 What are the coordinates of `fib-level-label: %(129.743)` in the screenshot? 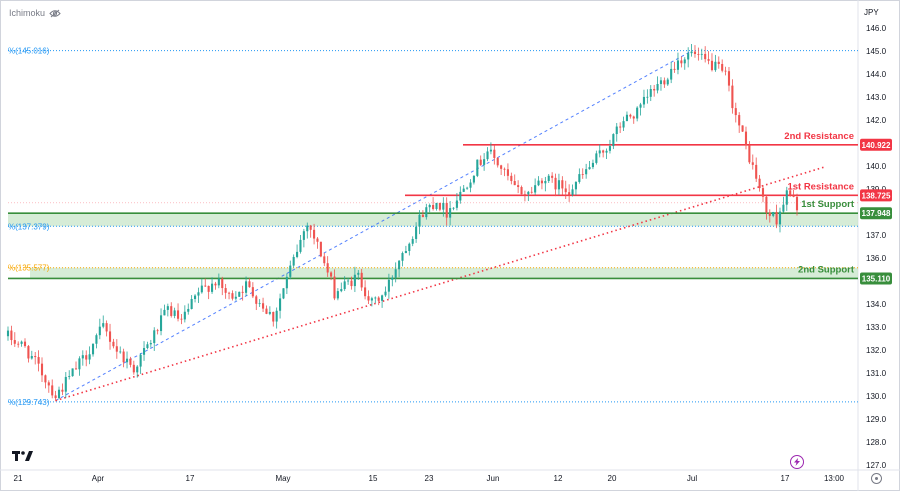 It's located at (29, 402).